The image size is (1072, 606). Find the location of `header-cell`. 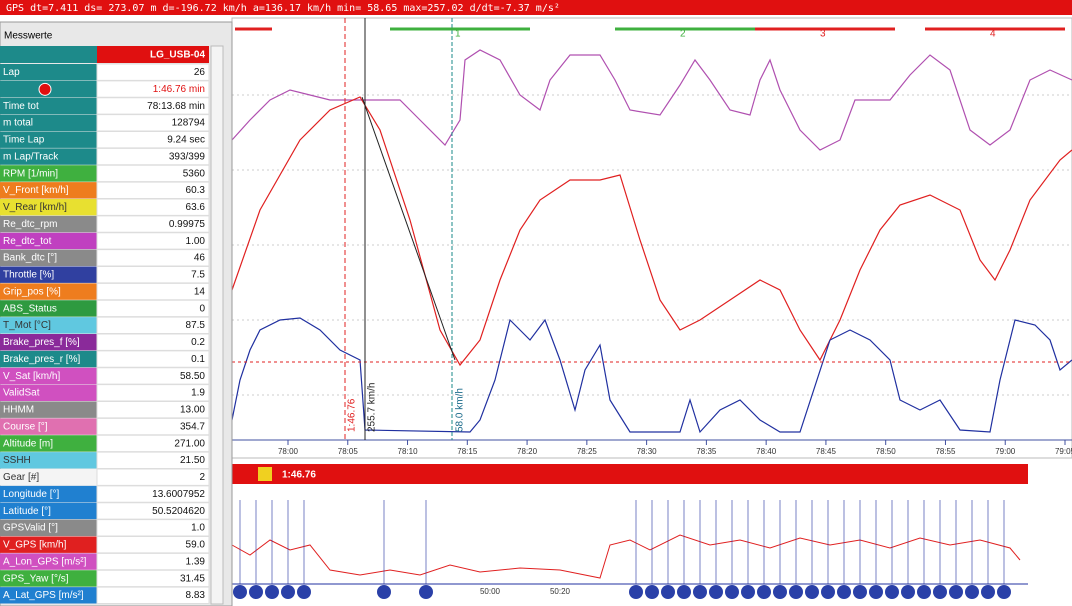

header-cell is located at coordinates (48, 54).